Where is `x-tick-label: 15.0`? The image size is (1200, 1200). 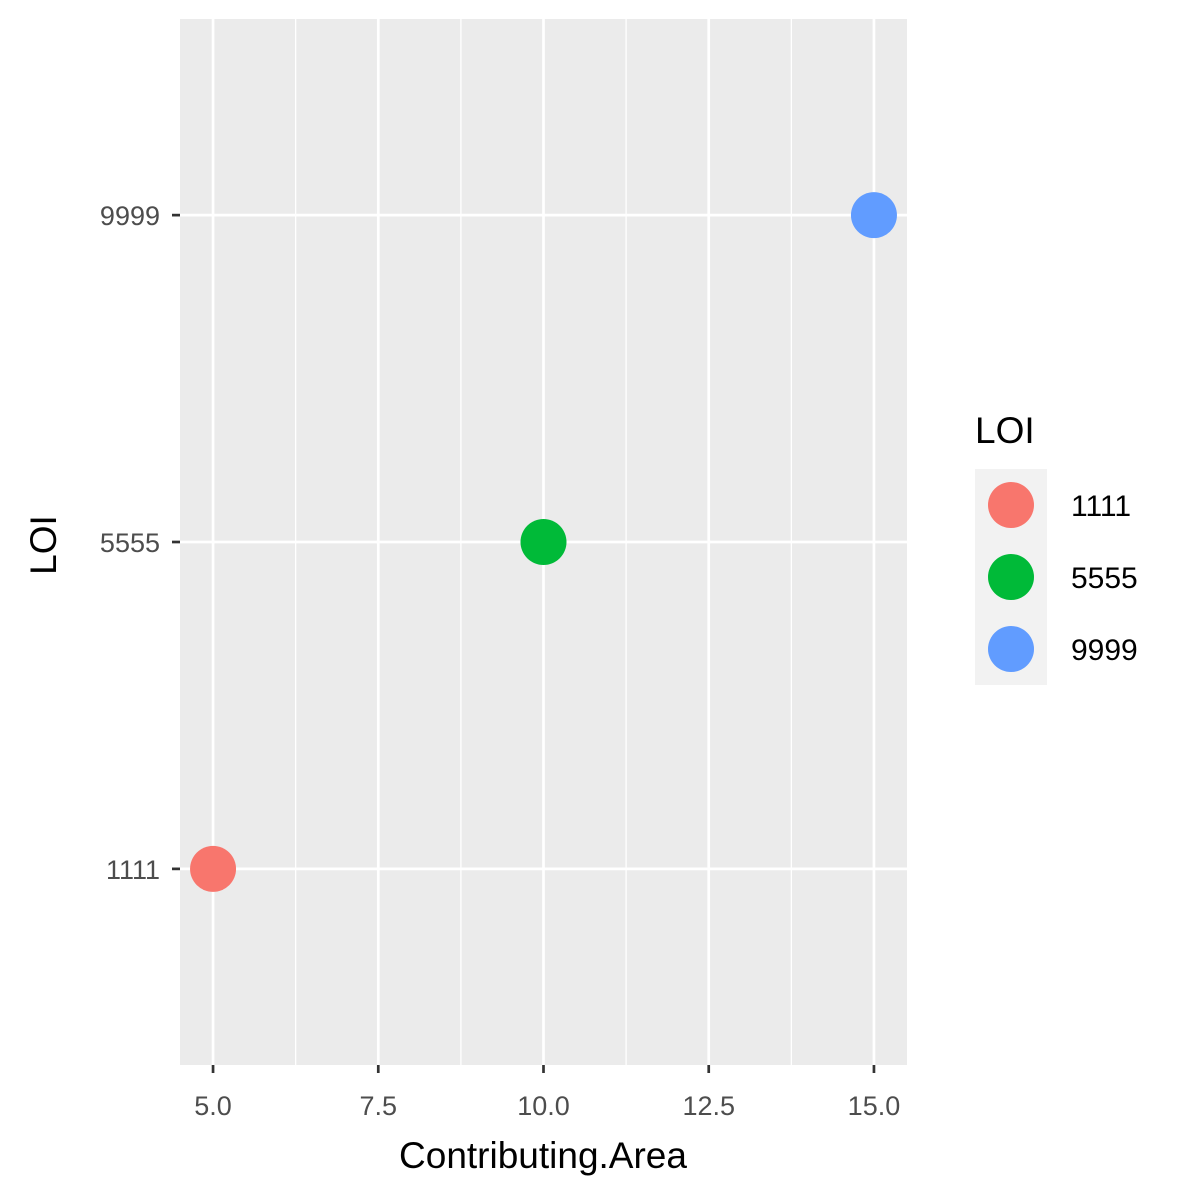
x-tick-label: 15.0 is located at coordinates (874, 1106).